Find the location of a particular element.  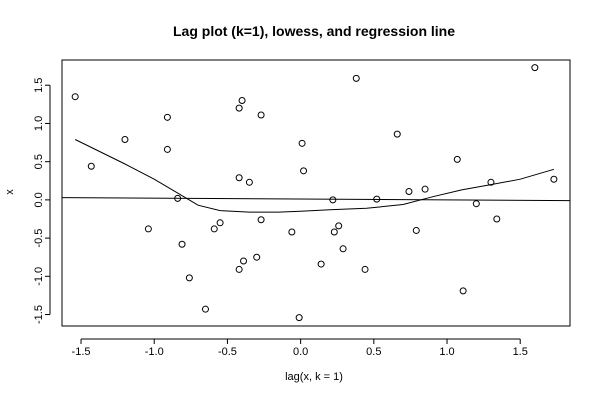

x-tick-label: -0.5 is located at coordinates (227, 352).